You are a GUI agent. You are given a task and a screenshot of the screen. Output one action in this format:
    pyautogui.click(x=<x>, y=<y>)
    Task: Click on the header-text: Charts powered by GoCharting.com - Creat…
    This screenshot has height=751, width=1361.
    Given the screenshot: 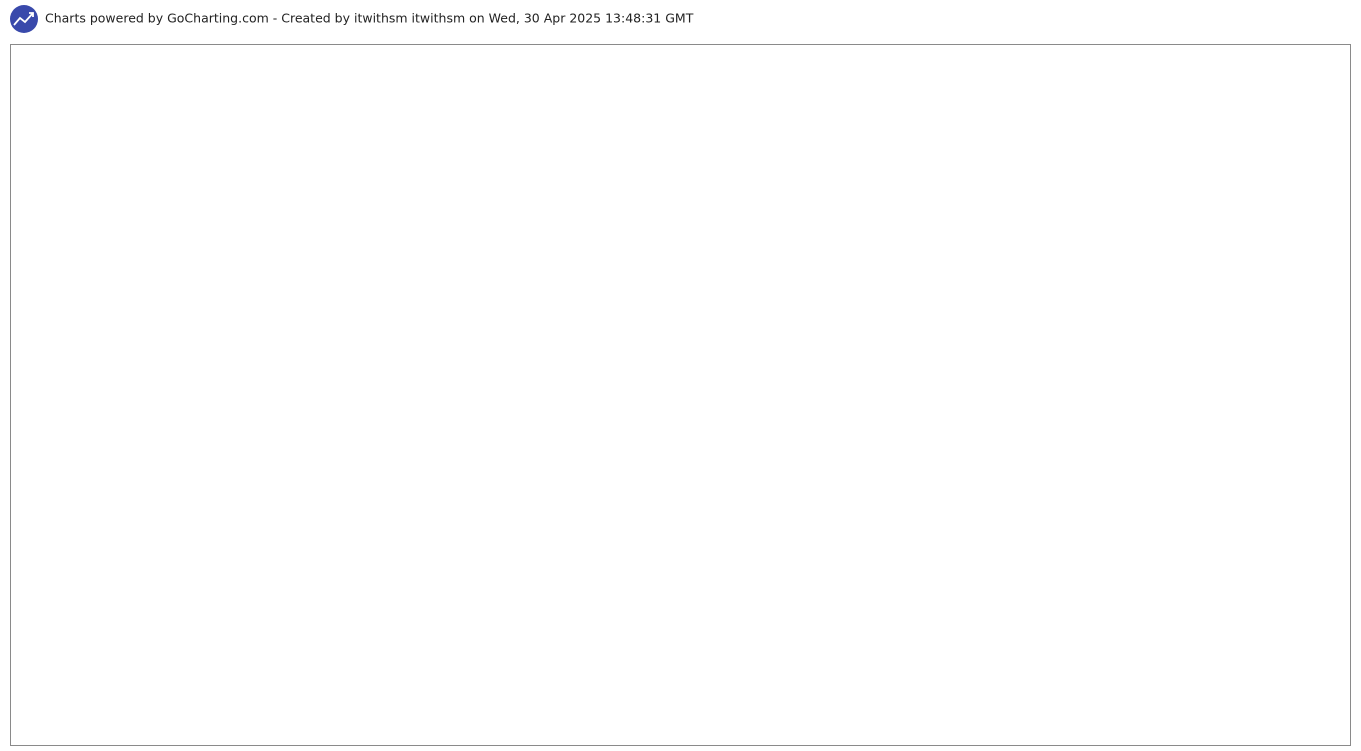 What is the action you would take?
    pyautogui.click(x=369, y=18)
    